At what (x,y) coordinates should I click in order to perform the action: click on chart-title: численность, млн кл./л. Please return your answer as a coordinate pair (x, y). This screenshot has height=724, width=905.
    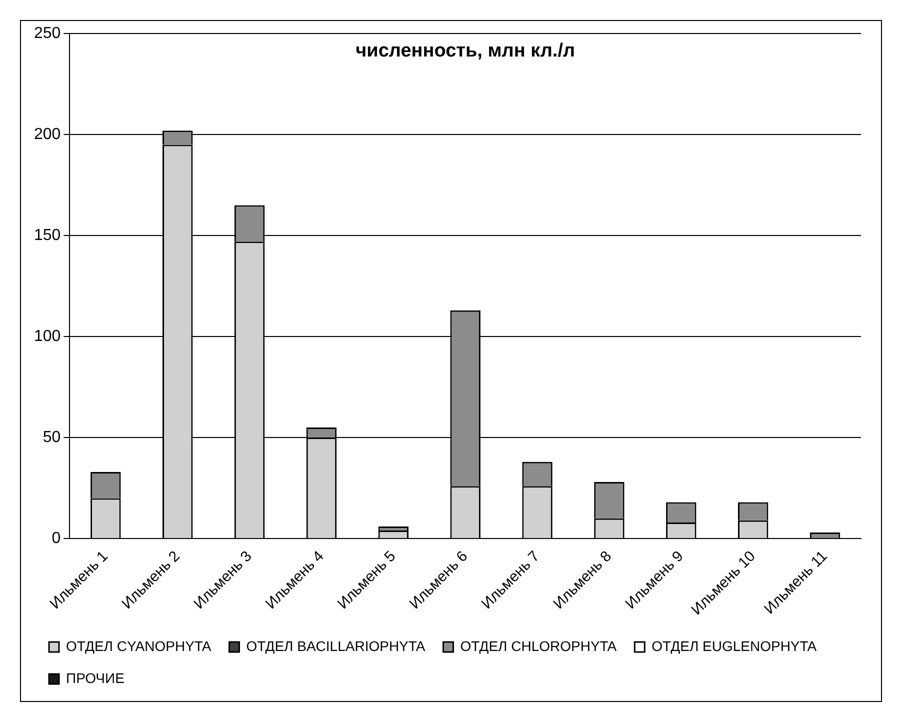
    Looking at the image, I should click on (466, 51).